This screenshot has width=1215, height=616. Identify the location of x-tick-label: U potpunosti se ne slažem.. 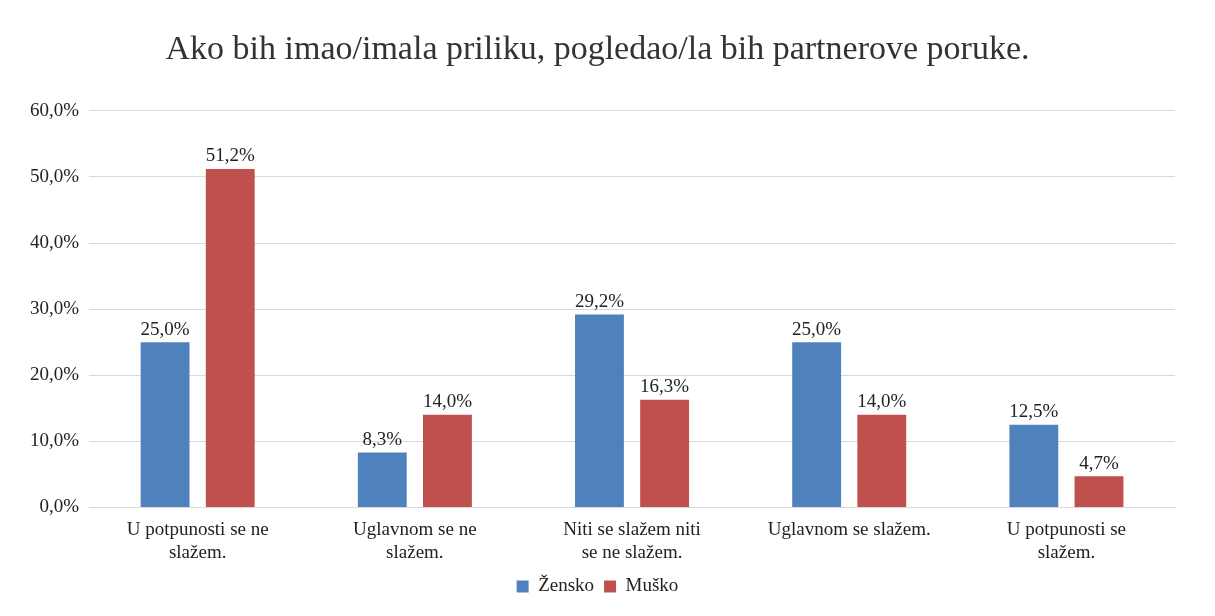
(197, 539).